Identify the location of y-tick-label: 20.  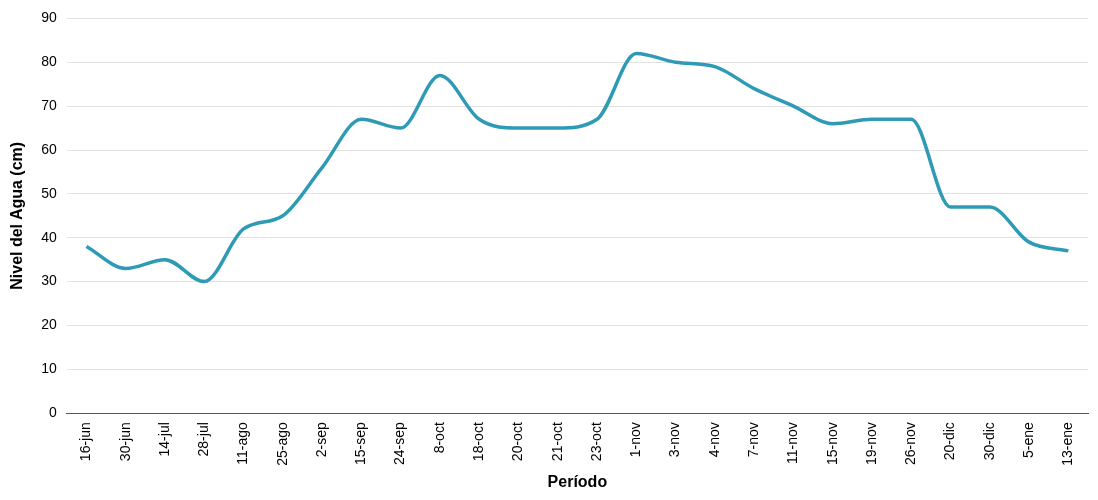
(49, 324).